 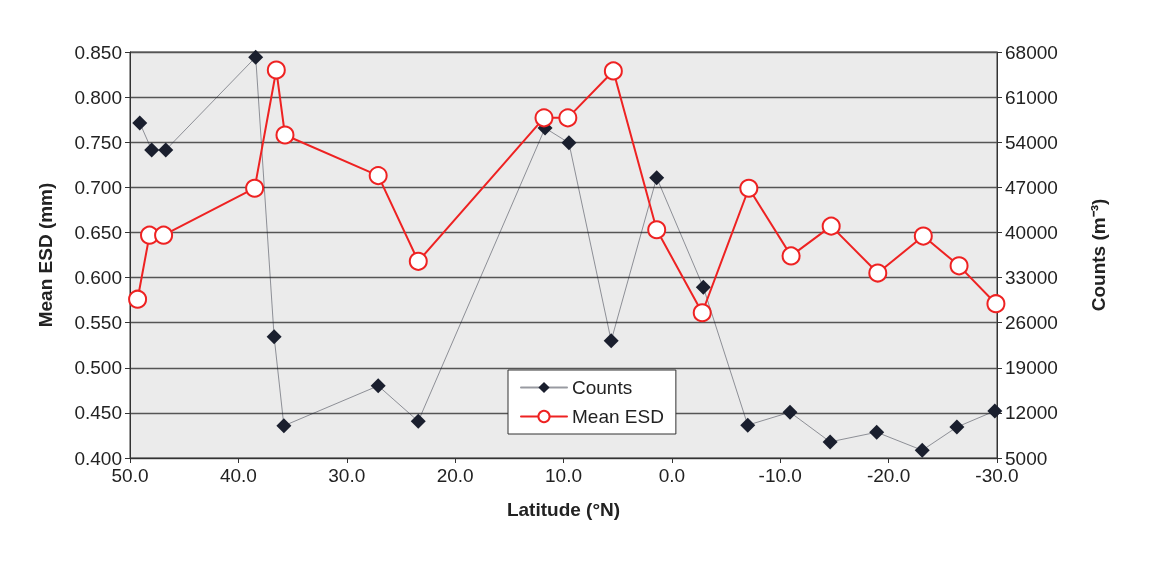 I want to click on y2-tick-label: 68000, so click(x=1031, y=52).